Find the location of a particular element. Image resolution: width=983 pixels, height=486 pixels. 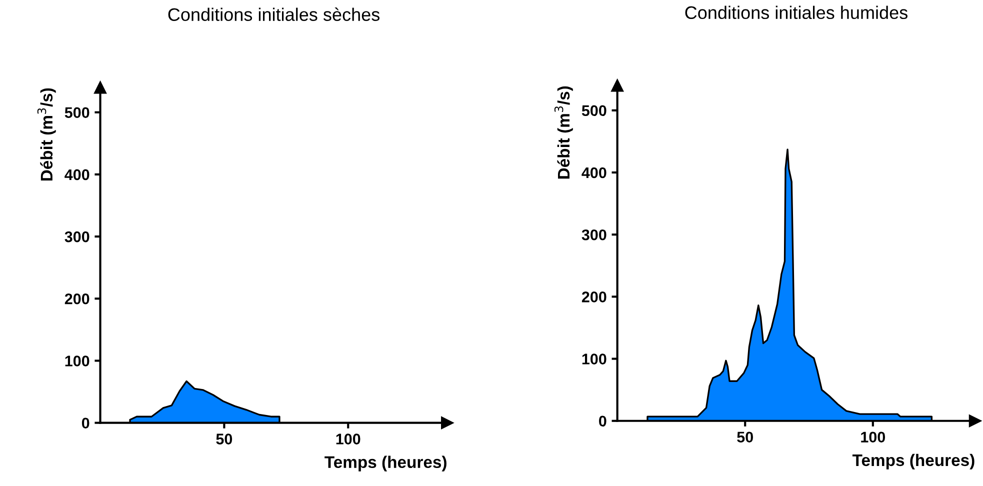

chart-title: Conditions initiales humides is located at coordinates (796, 13).